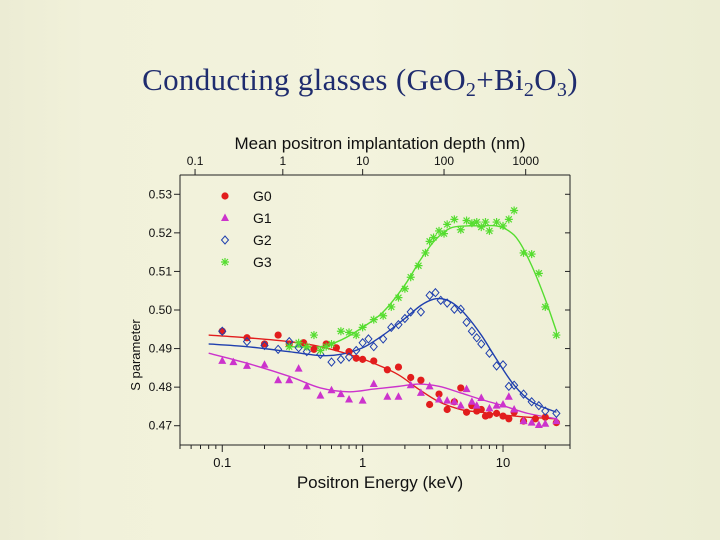 The height and width of the screenshot is (540, 720). Describe the element at coordinates (282, 161) in the screenshot. I see `top-tick-label: 1` at that location.